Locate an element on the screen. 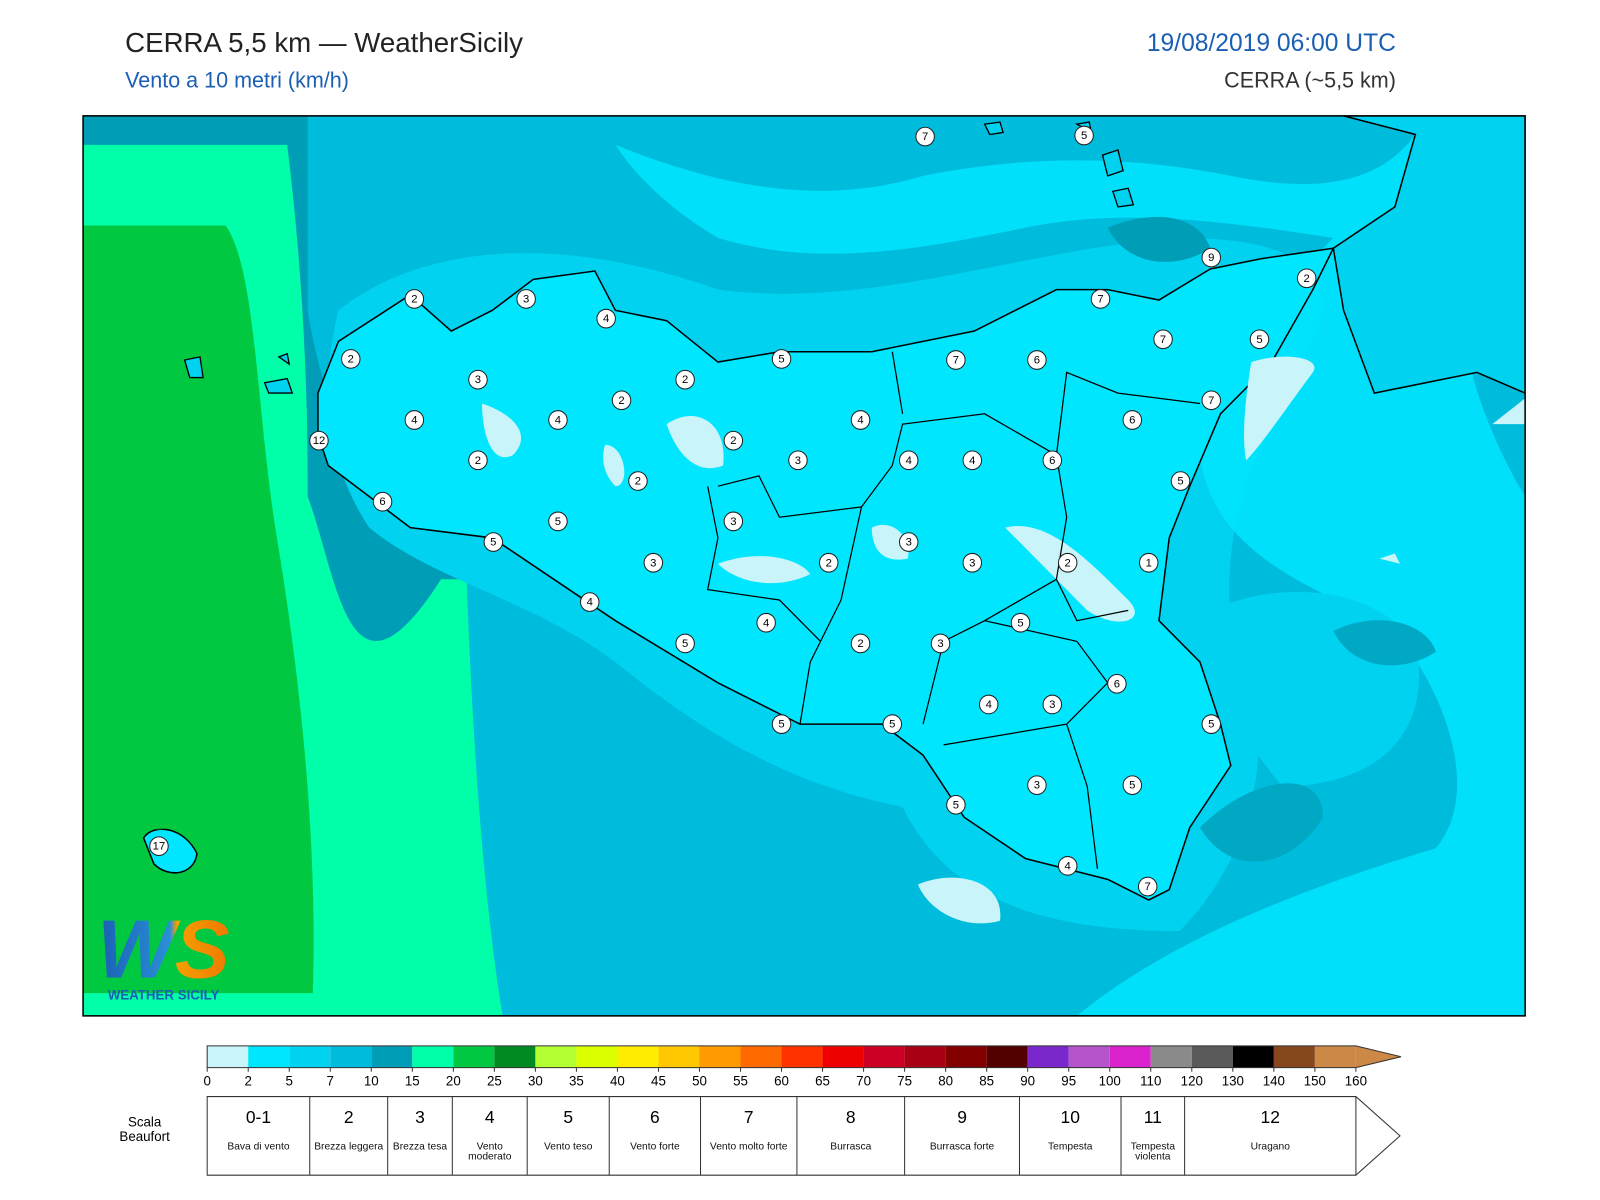 This screenshot has width=1600, height=1200. station-value: 17 is located at coordinates (159, 847).